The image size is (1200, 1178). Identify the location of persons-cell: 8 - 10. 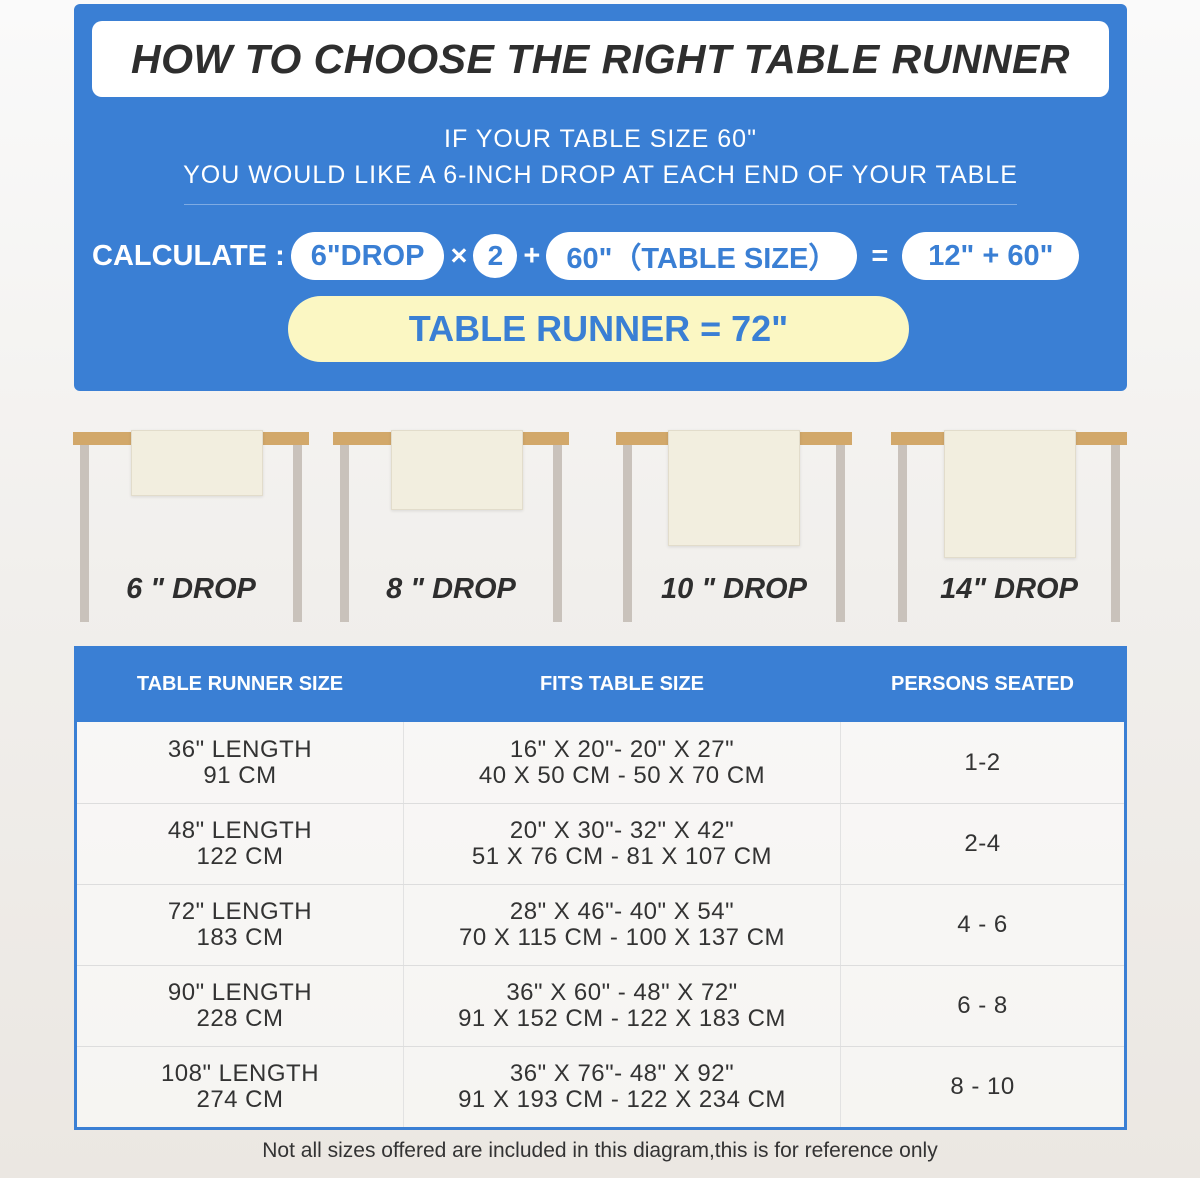
(982, 1087).